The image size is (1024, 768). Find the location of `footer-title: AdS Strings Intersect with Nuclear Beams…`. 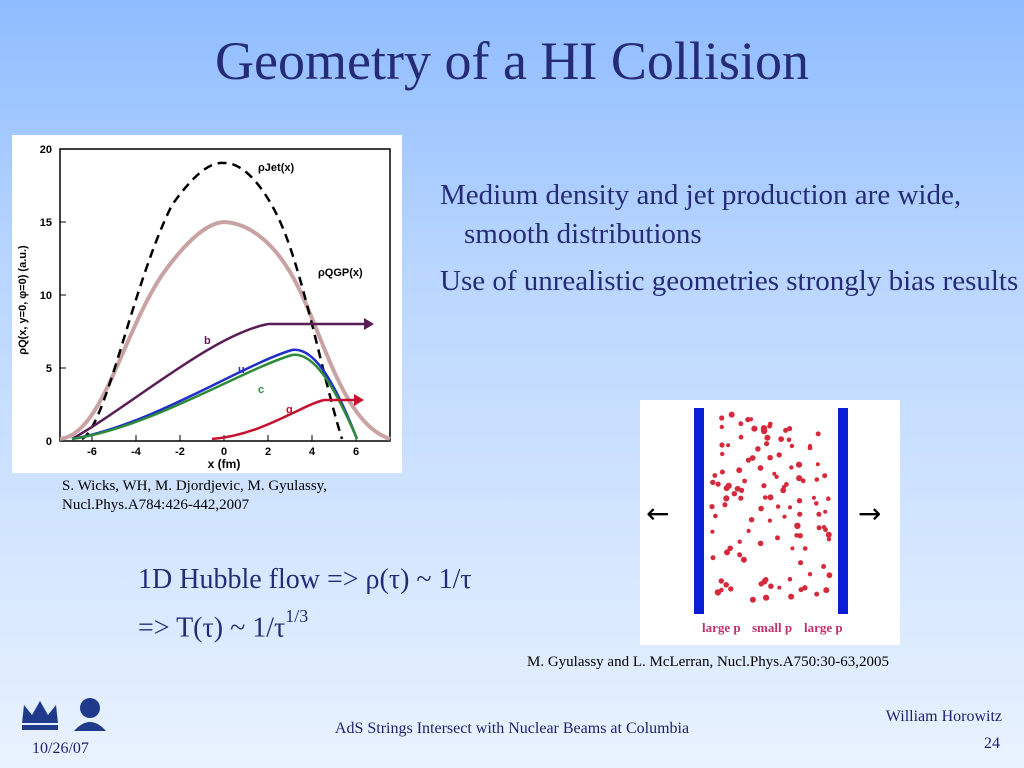

footer-title: AdS Strings Intersect with Nuclear Beams… is located at coordinates (512, 728).